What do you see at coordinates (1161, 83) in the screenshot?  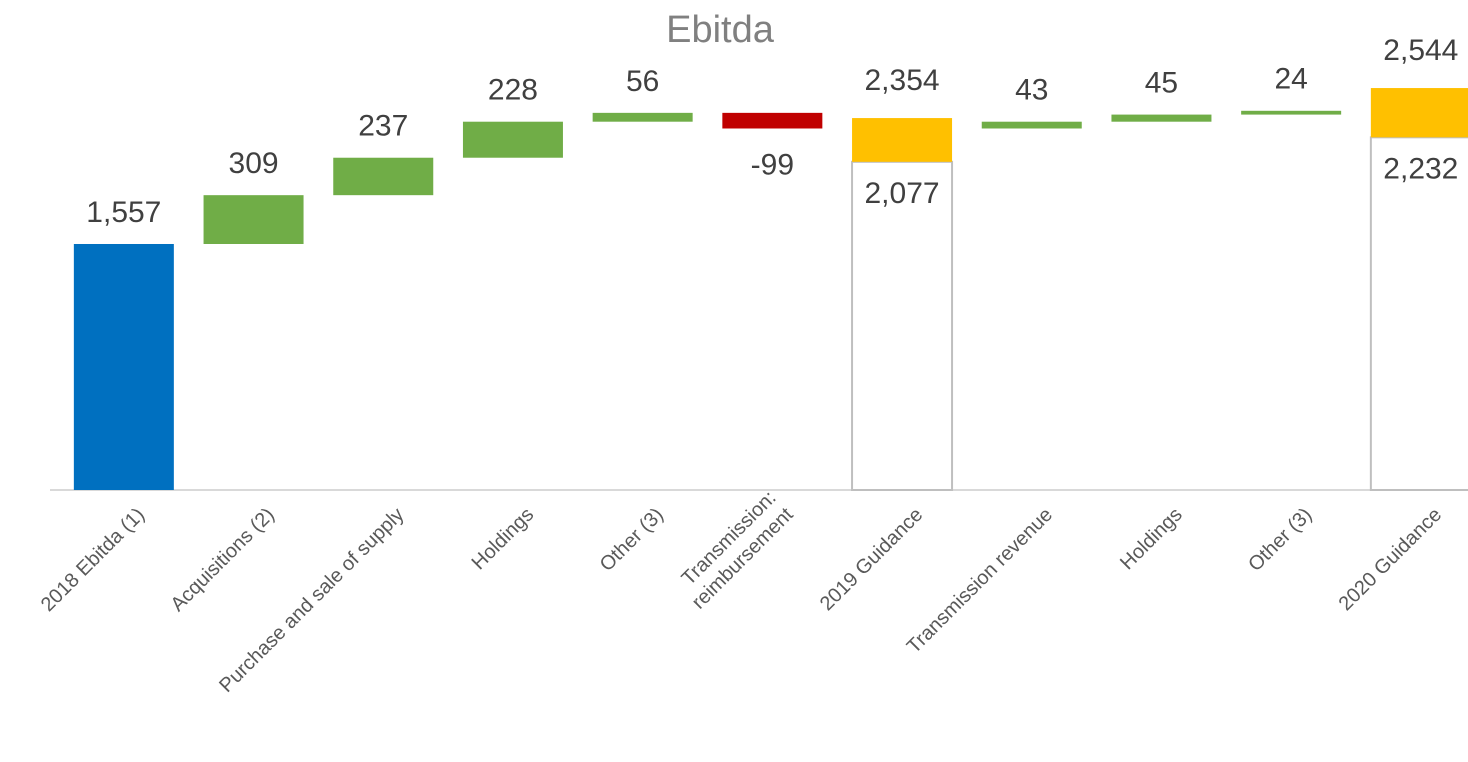 I see `data-label: 45` at bounding box center [1161, 83].